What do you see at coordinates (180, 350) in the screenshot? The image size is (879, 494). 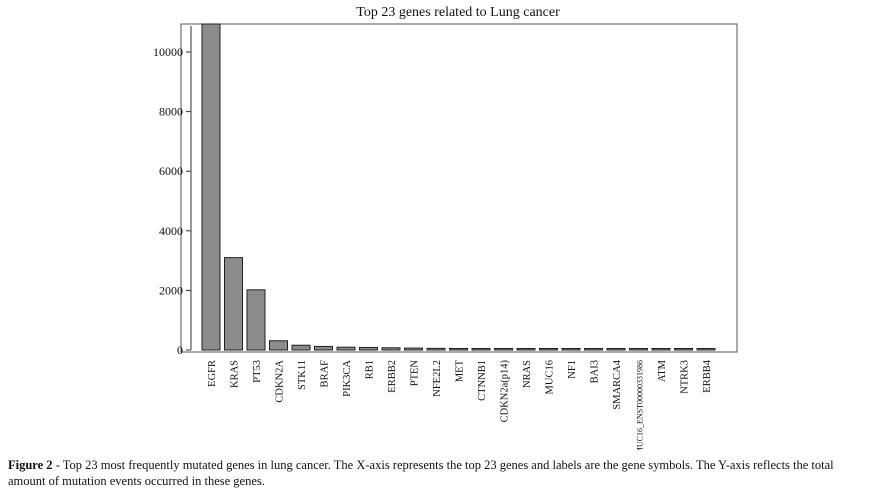 I see `y-tick-label: 0` at bounding box center [180, 350].